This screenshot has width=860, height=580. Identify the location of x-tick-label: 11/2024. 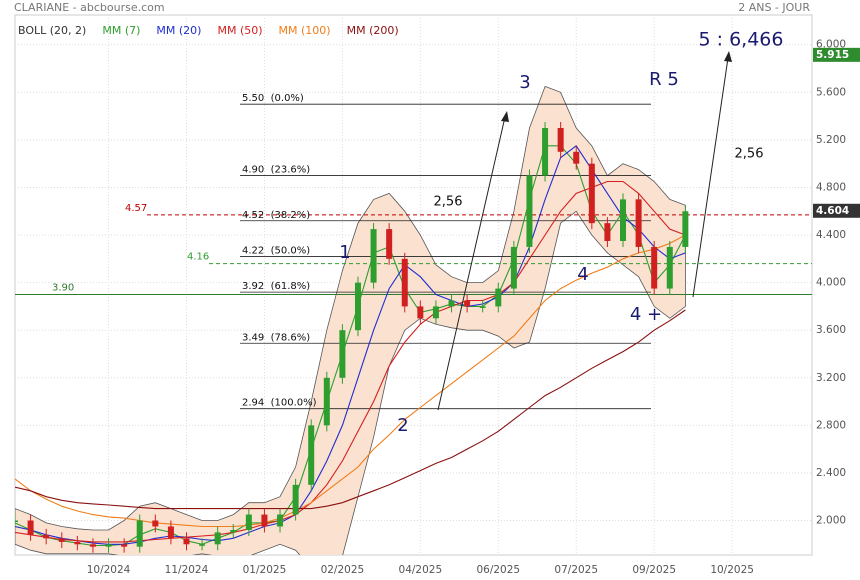
(187, 570).